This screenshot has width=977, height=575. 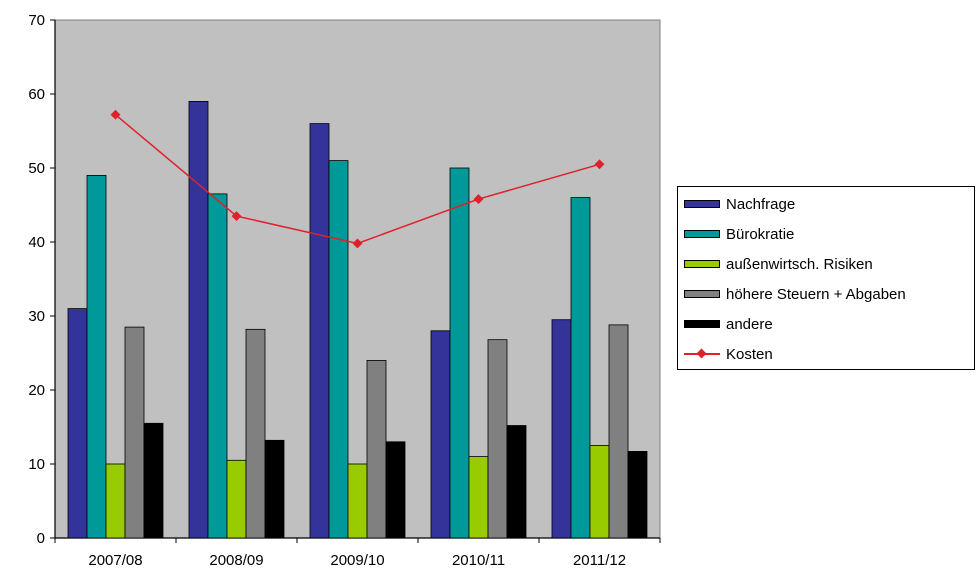 What do you see at coordinates (702, 264) in the screenshot?
I see `legend-swatch-risiken` at bounding box center [702, 264].